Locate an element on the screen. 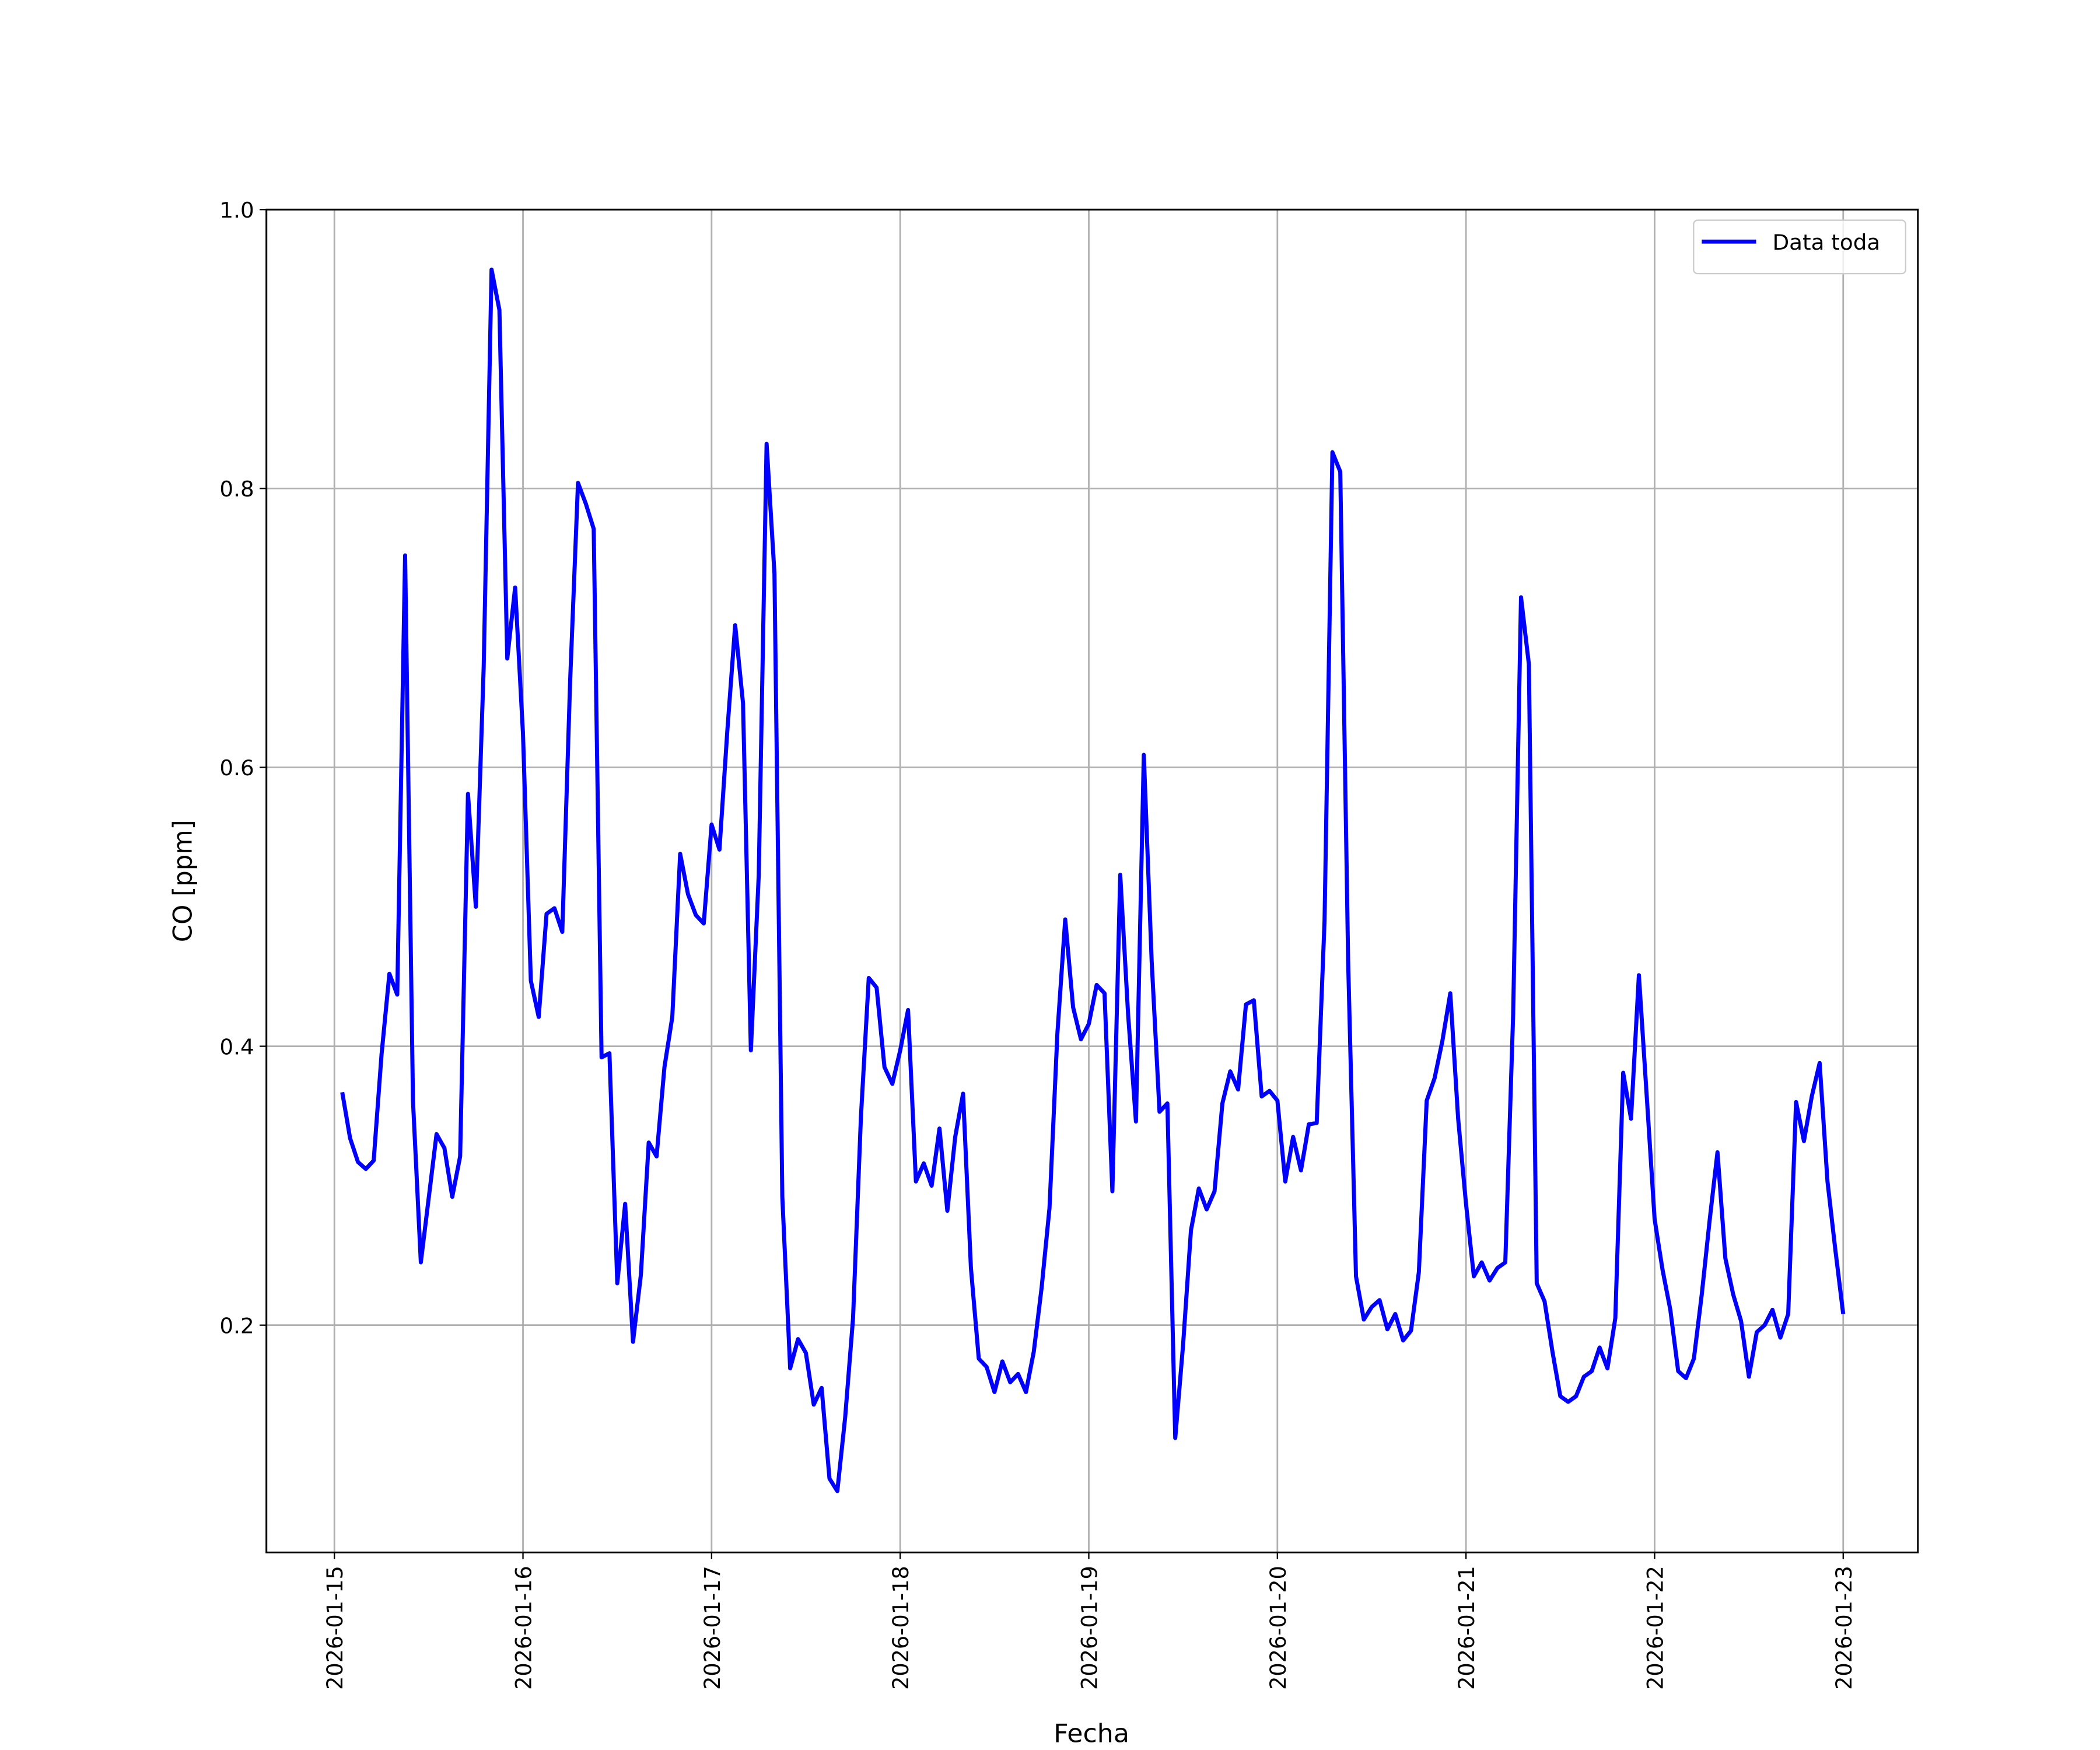  x-tick-label: 2026-01-15 is located at coordinates (335, 1628).